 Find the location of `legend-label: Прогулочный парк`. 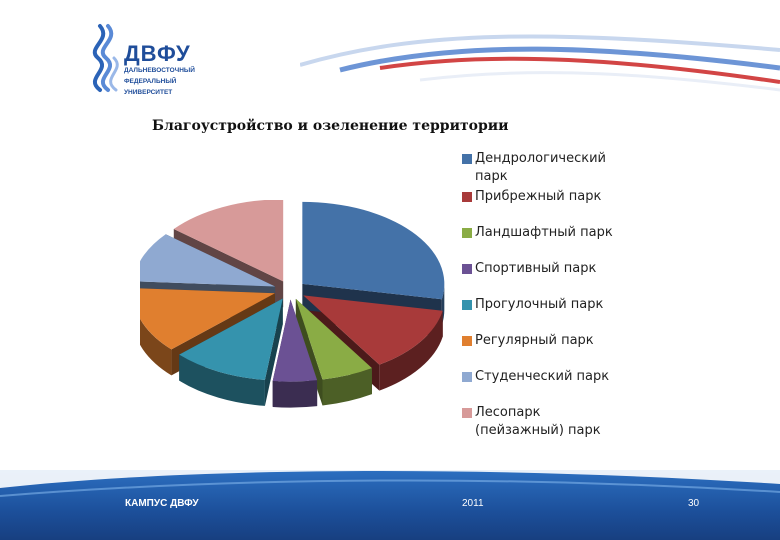

legend-label: Прогулочный парк is located at coordinates (539, 305).